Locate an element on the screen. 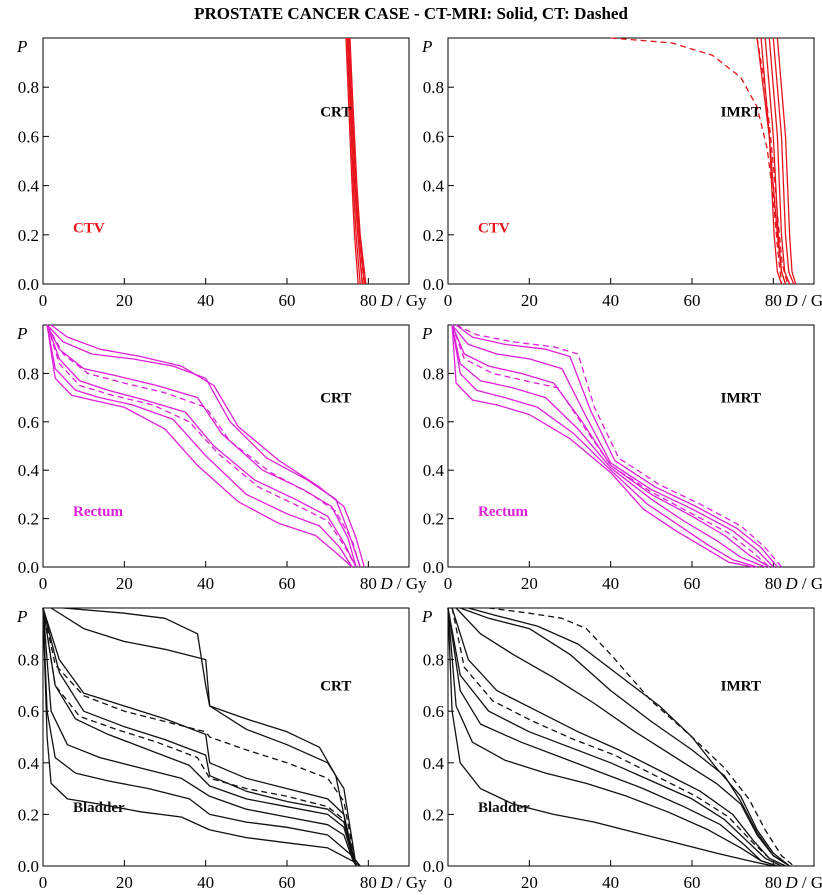  technique-label: CRT is located at coordinates (335, 113).